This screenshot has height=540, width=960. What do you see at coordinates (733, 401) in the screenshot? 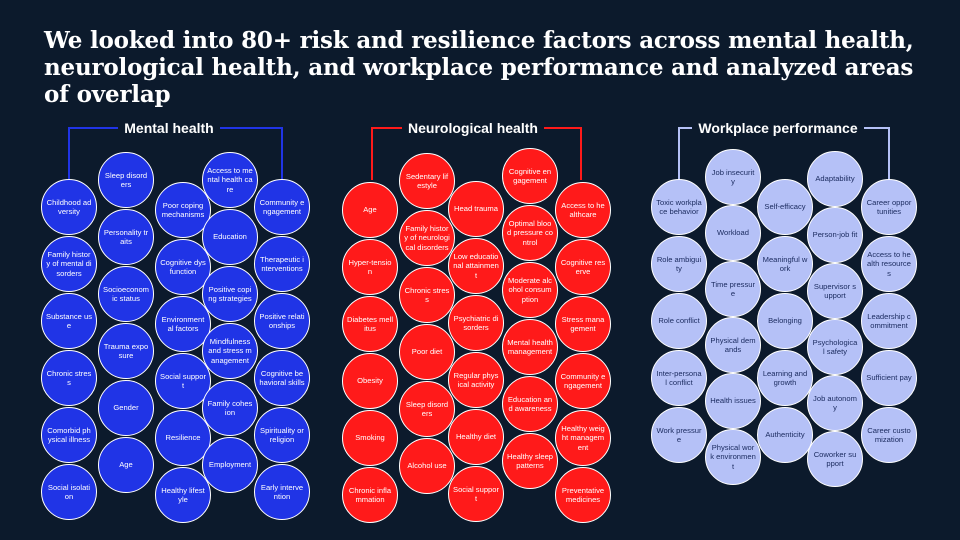
I see `factor-circle: Health issues` at bounding box center [733, 401].